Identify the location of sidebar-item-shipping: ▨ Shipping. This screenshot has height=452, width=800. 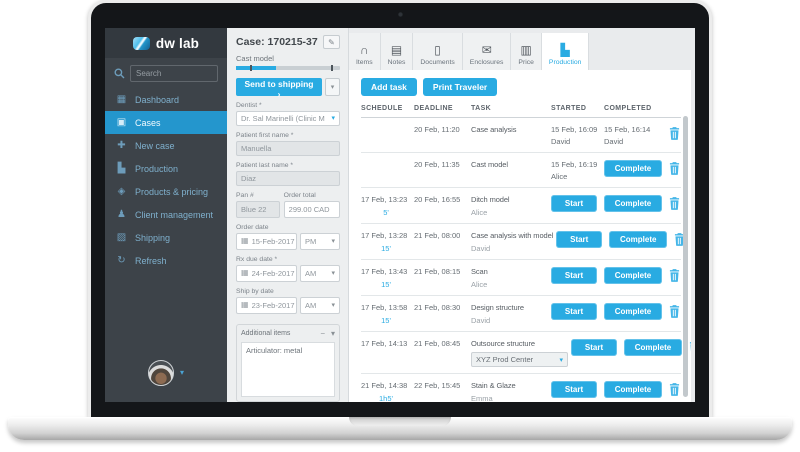
(166, 237).